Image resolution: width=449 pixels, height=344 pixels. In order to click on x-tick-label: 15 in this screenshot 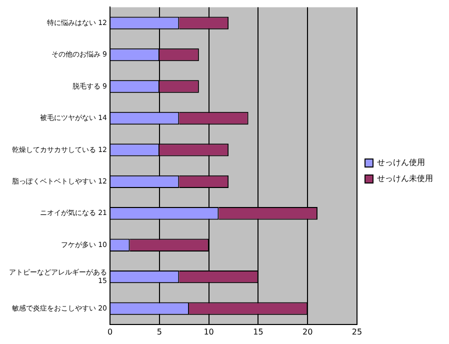, I will do `click(258, 331)`.